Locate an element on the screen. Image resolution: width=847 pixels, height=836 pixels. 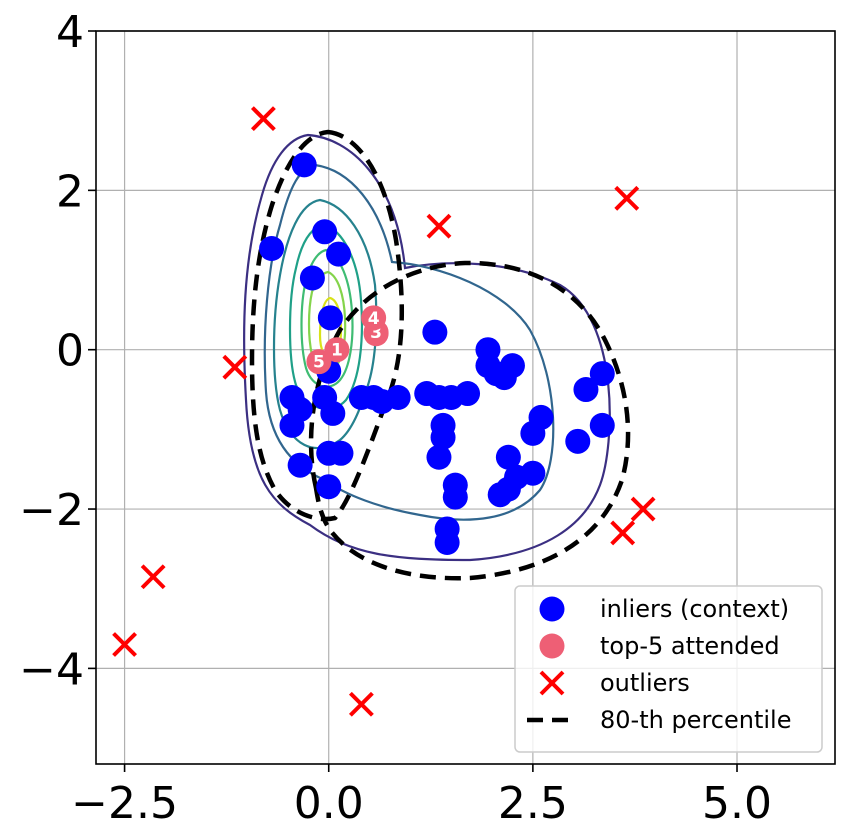
y-tick-label-2: 0 is located at coordinates (70, 351).